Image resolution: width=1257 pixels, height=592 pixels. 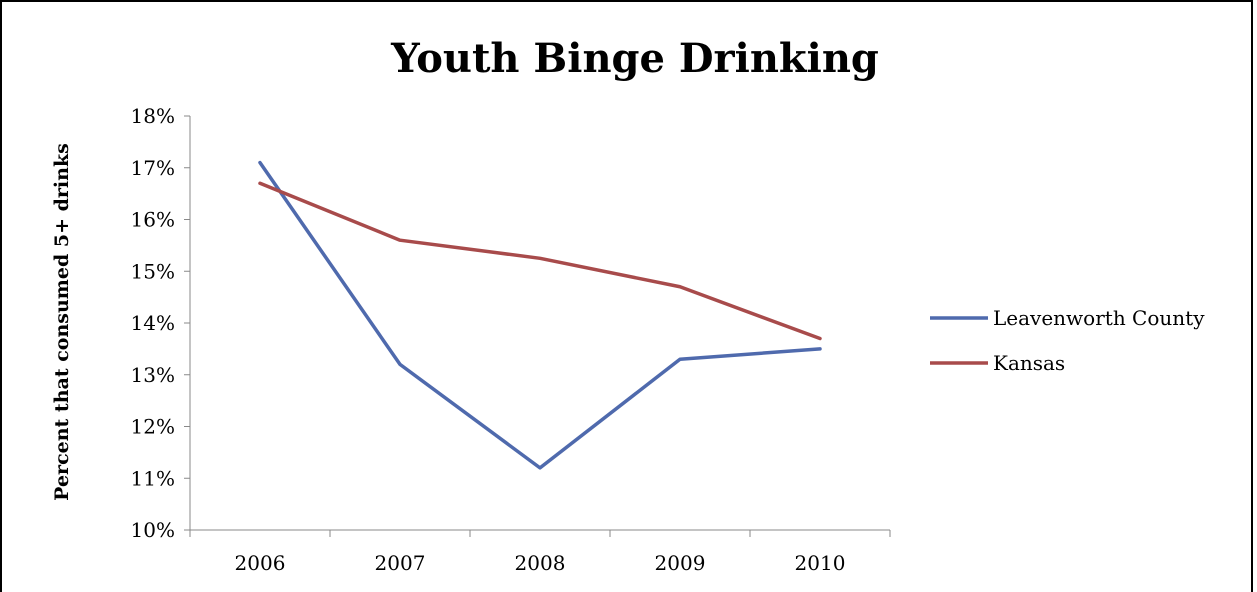 I want to click on y-tick-label: 17%, so click(x=153, y=168).